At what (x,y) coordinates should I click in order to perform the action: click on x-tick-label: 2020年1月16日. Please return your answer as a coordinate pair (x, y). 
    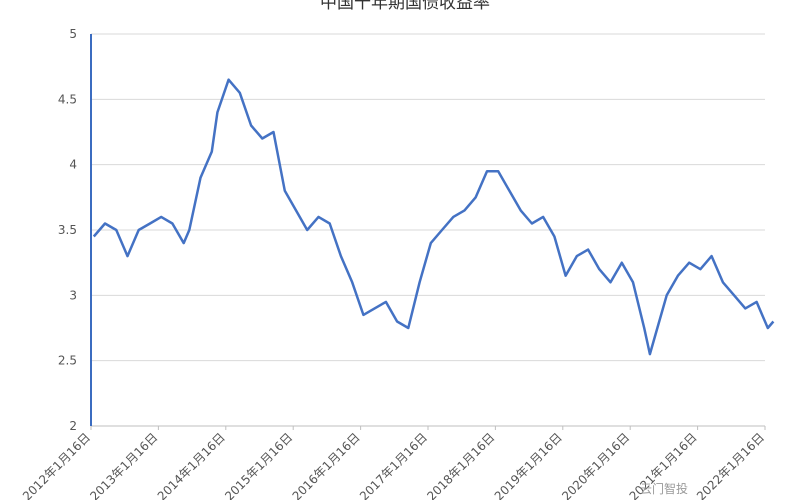
    Looking at the image, I should click on (595, 465).